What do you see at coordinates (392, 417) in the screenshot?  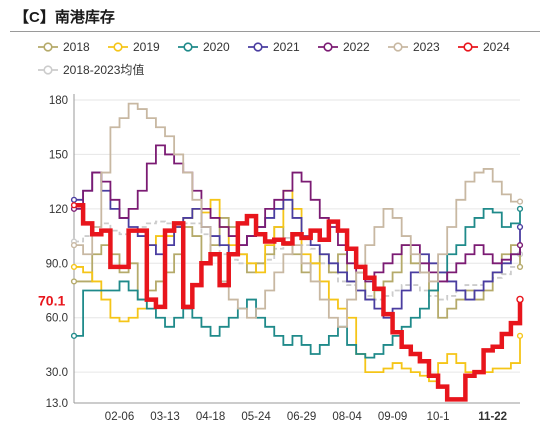 I see `x-tick-label: 09-09` at bounding box center [392, 417].